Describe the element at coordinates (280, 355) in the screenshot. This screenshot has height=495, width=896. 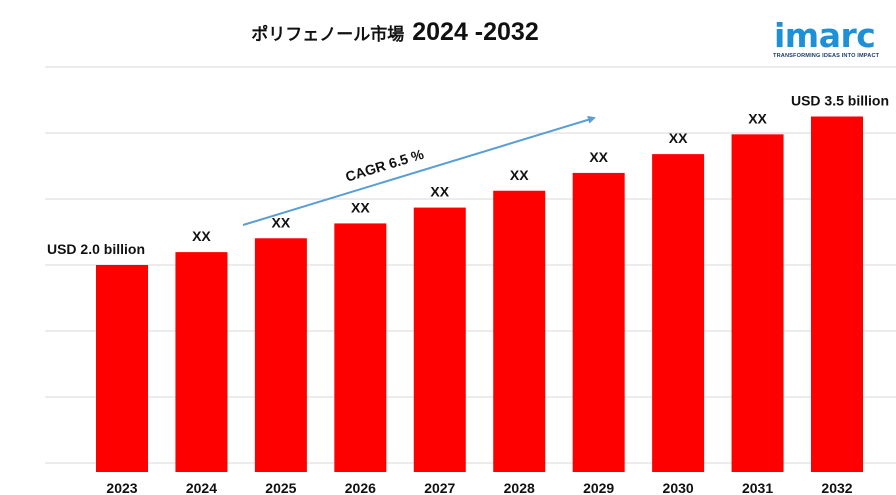
I see `bar-2025` at that location.